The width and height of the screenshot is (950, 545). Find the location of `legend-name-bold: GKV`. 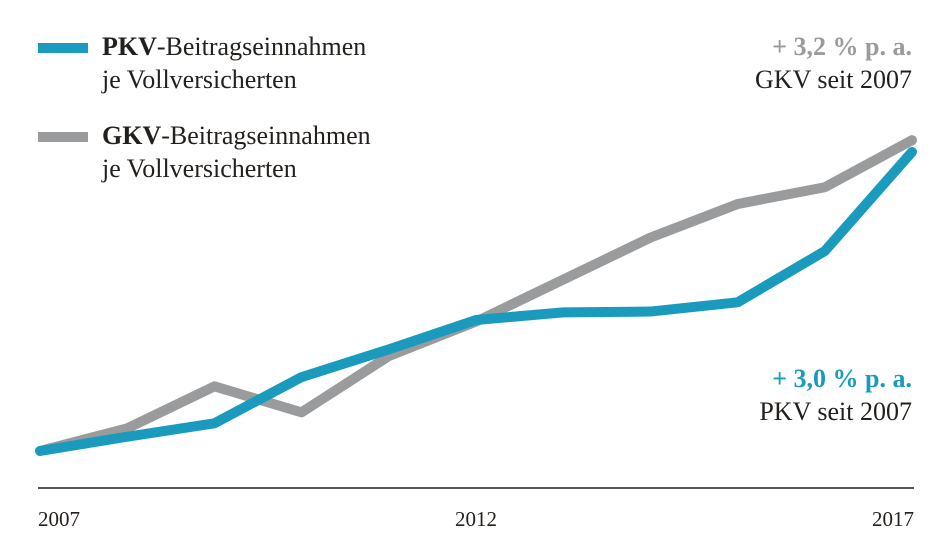

legend-name-bold: GKV is located at coordinates (132, 135).